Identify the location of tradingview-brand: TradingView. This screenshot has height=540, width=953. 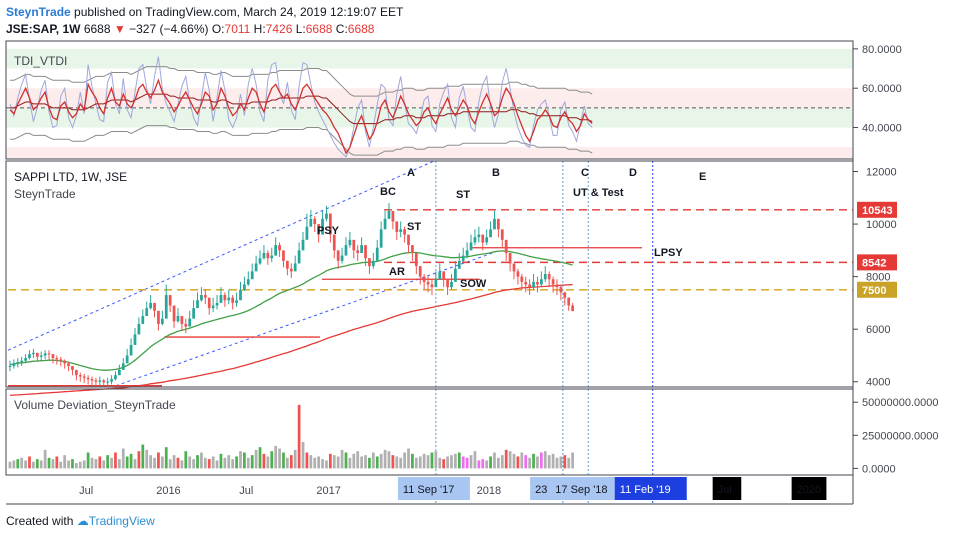
(121, 521).